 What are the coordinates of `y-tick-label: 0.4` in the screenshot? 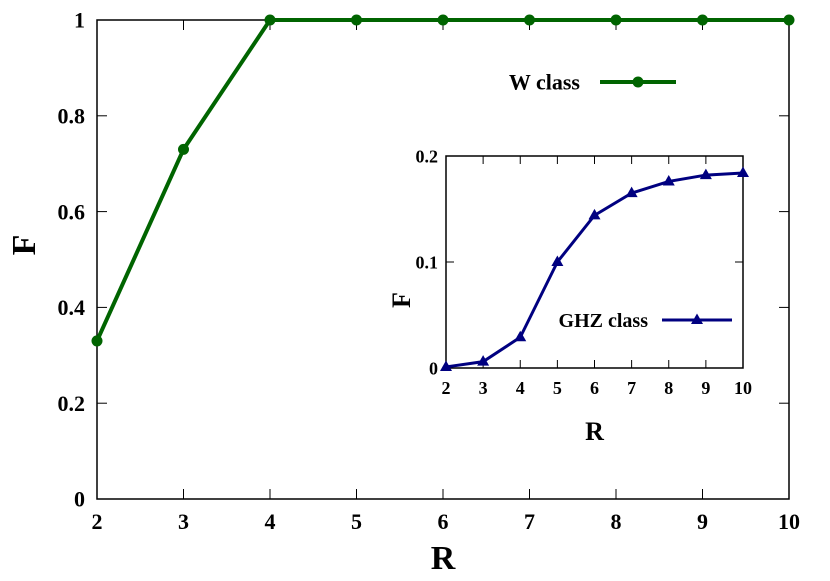 It's located at (72, 307).